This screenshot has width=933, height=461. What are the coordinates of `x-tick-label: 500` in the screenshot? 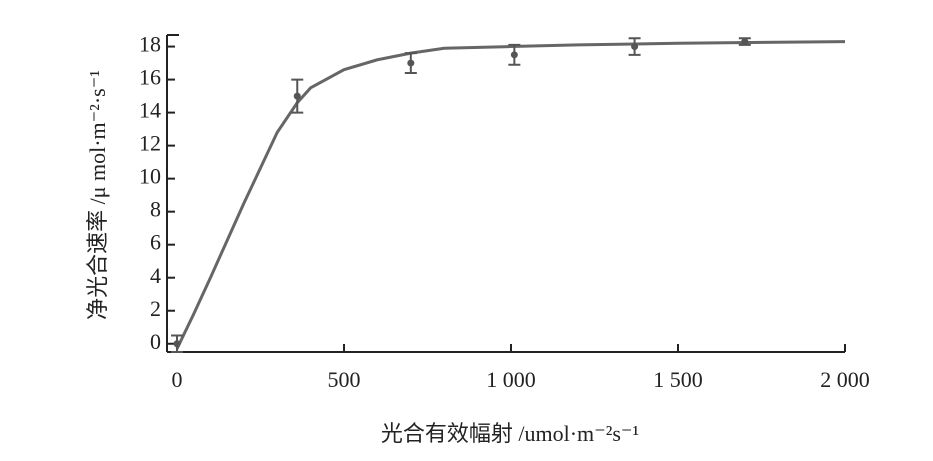 It's located at (344, 379).